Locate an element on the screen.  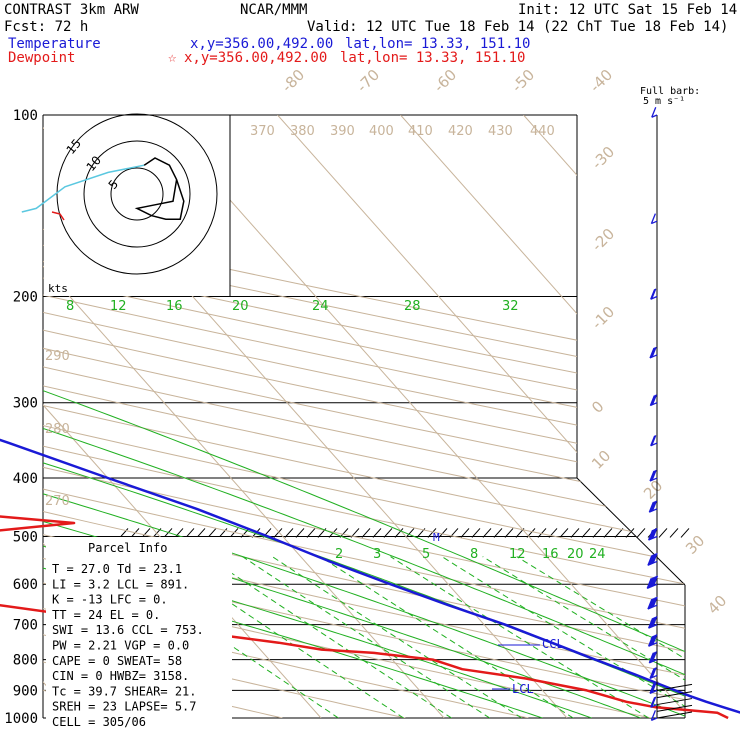
hodo-ring is located at coordinates (137, 194).